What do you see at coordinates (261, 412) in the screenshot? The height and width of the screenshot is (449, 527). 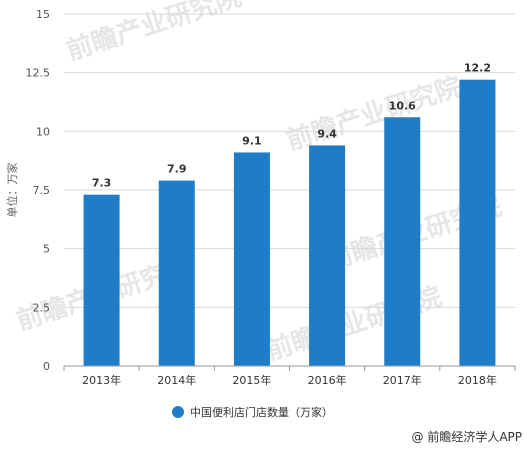 I see `legend-label: 中国便利店门店数量（万家）` at bounding box center [261, 412].